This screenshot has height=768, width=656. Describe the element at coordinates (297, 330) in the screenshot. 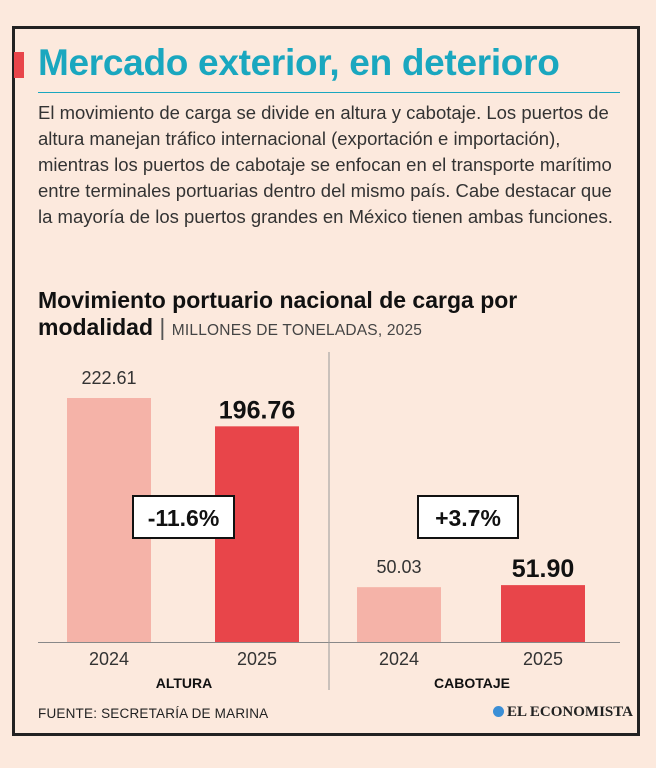

I see `chart-unit-label: MILLONES DE TONELADAS, 2025` at that location.